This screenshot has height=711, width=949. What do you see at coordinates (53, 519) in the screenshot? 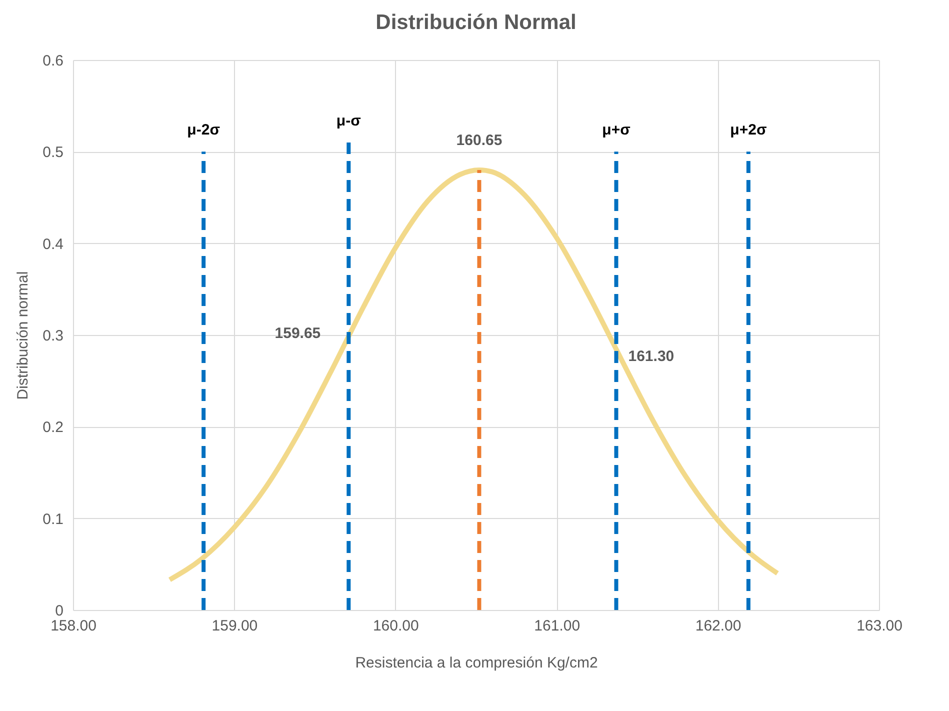
I see `y-tick-label: 0.1` at bounding box center [53, 519].